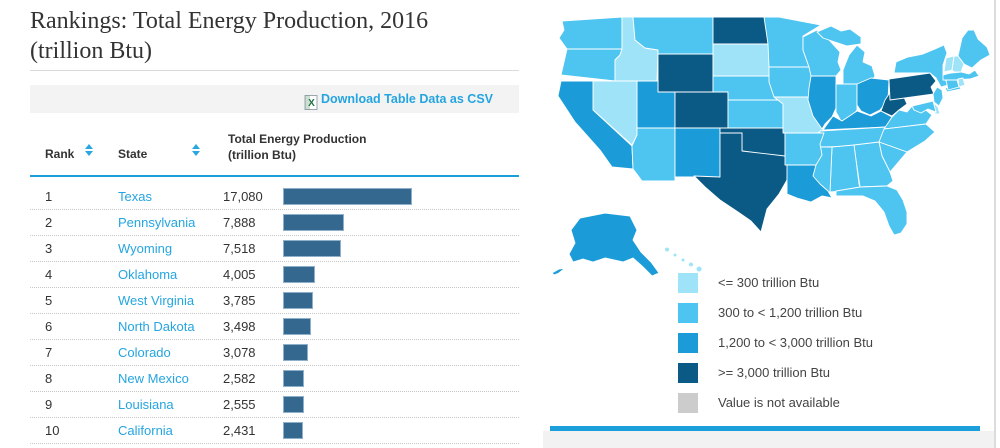 The width and height of the screenshot is (1000, 448). I want to click on map-state-NM, so click(697, 152).